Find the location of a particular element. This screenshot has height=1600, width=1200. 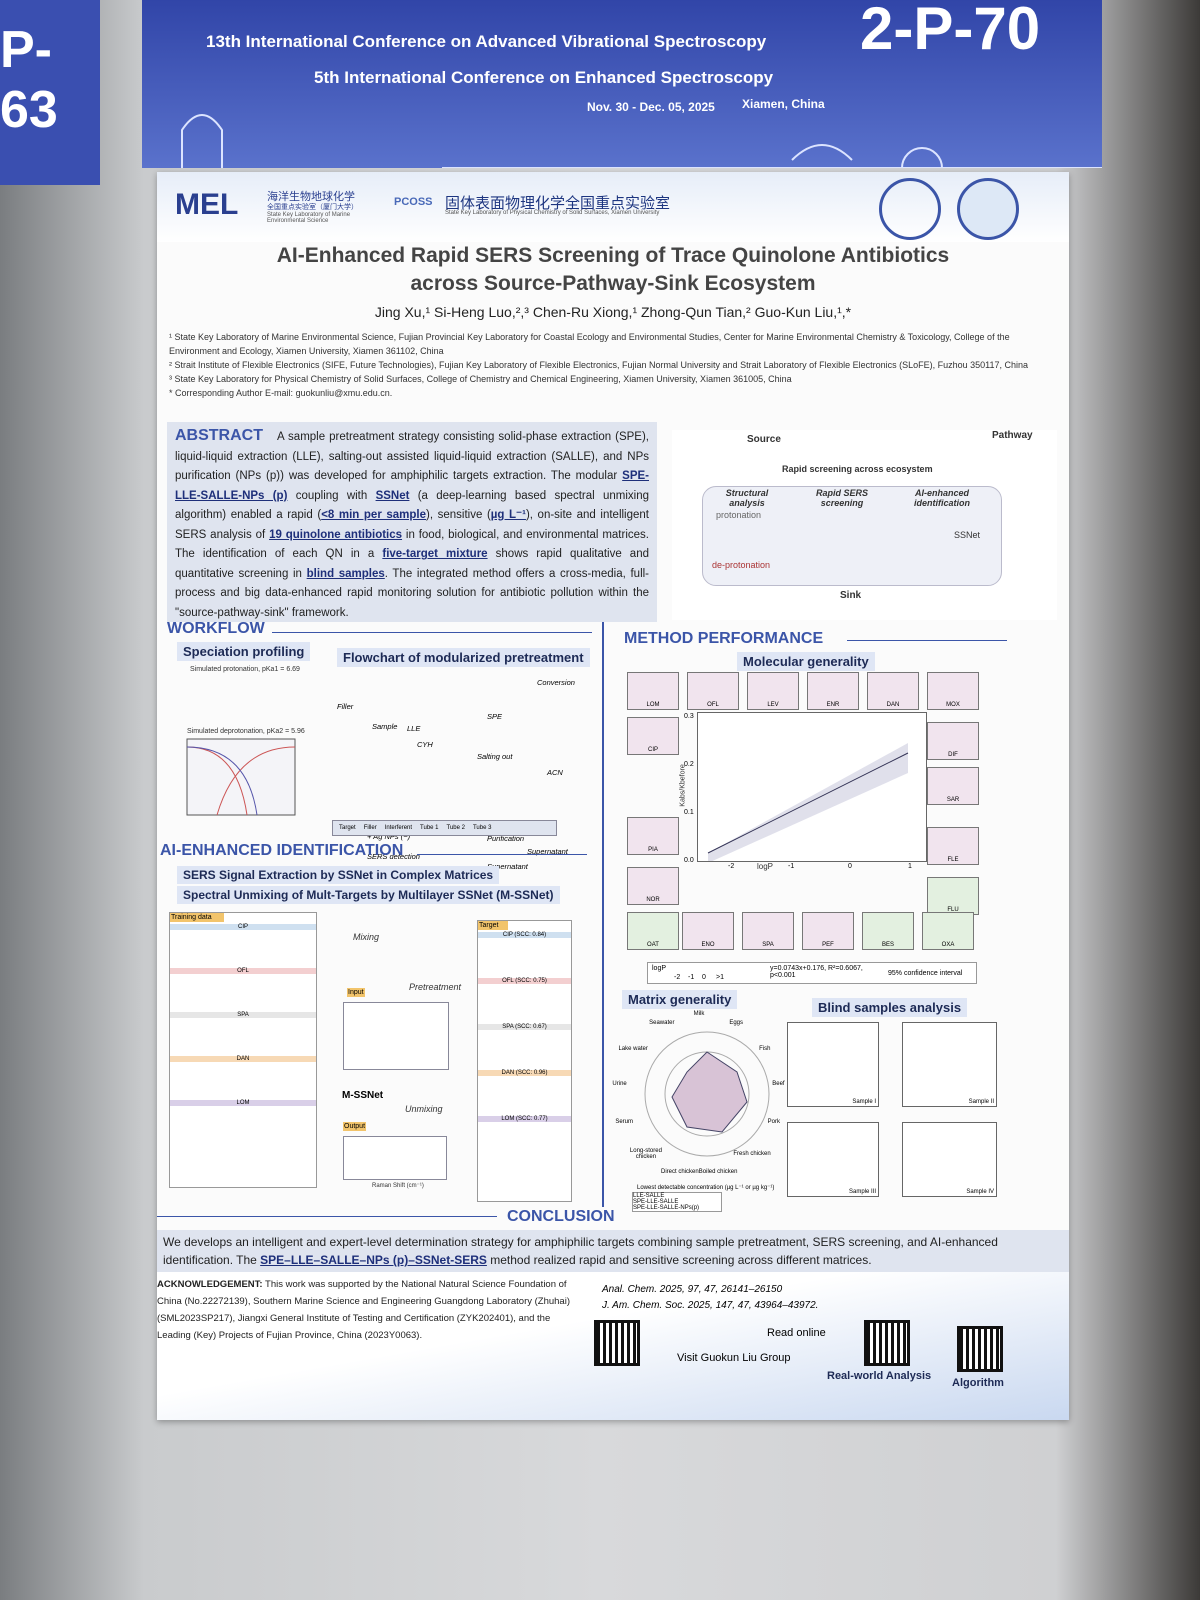

legend-entry: Target is located at coordinates (347, 828).